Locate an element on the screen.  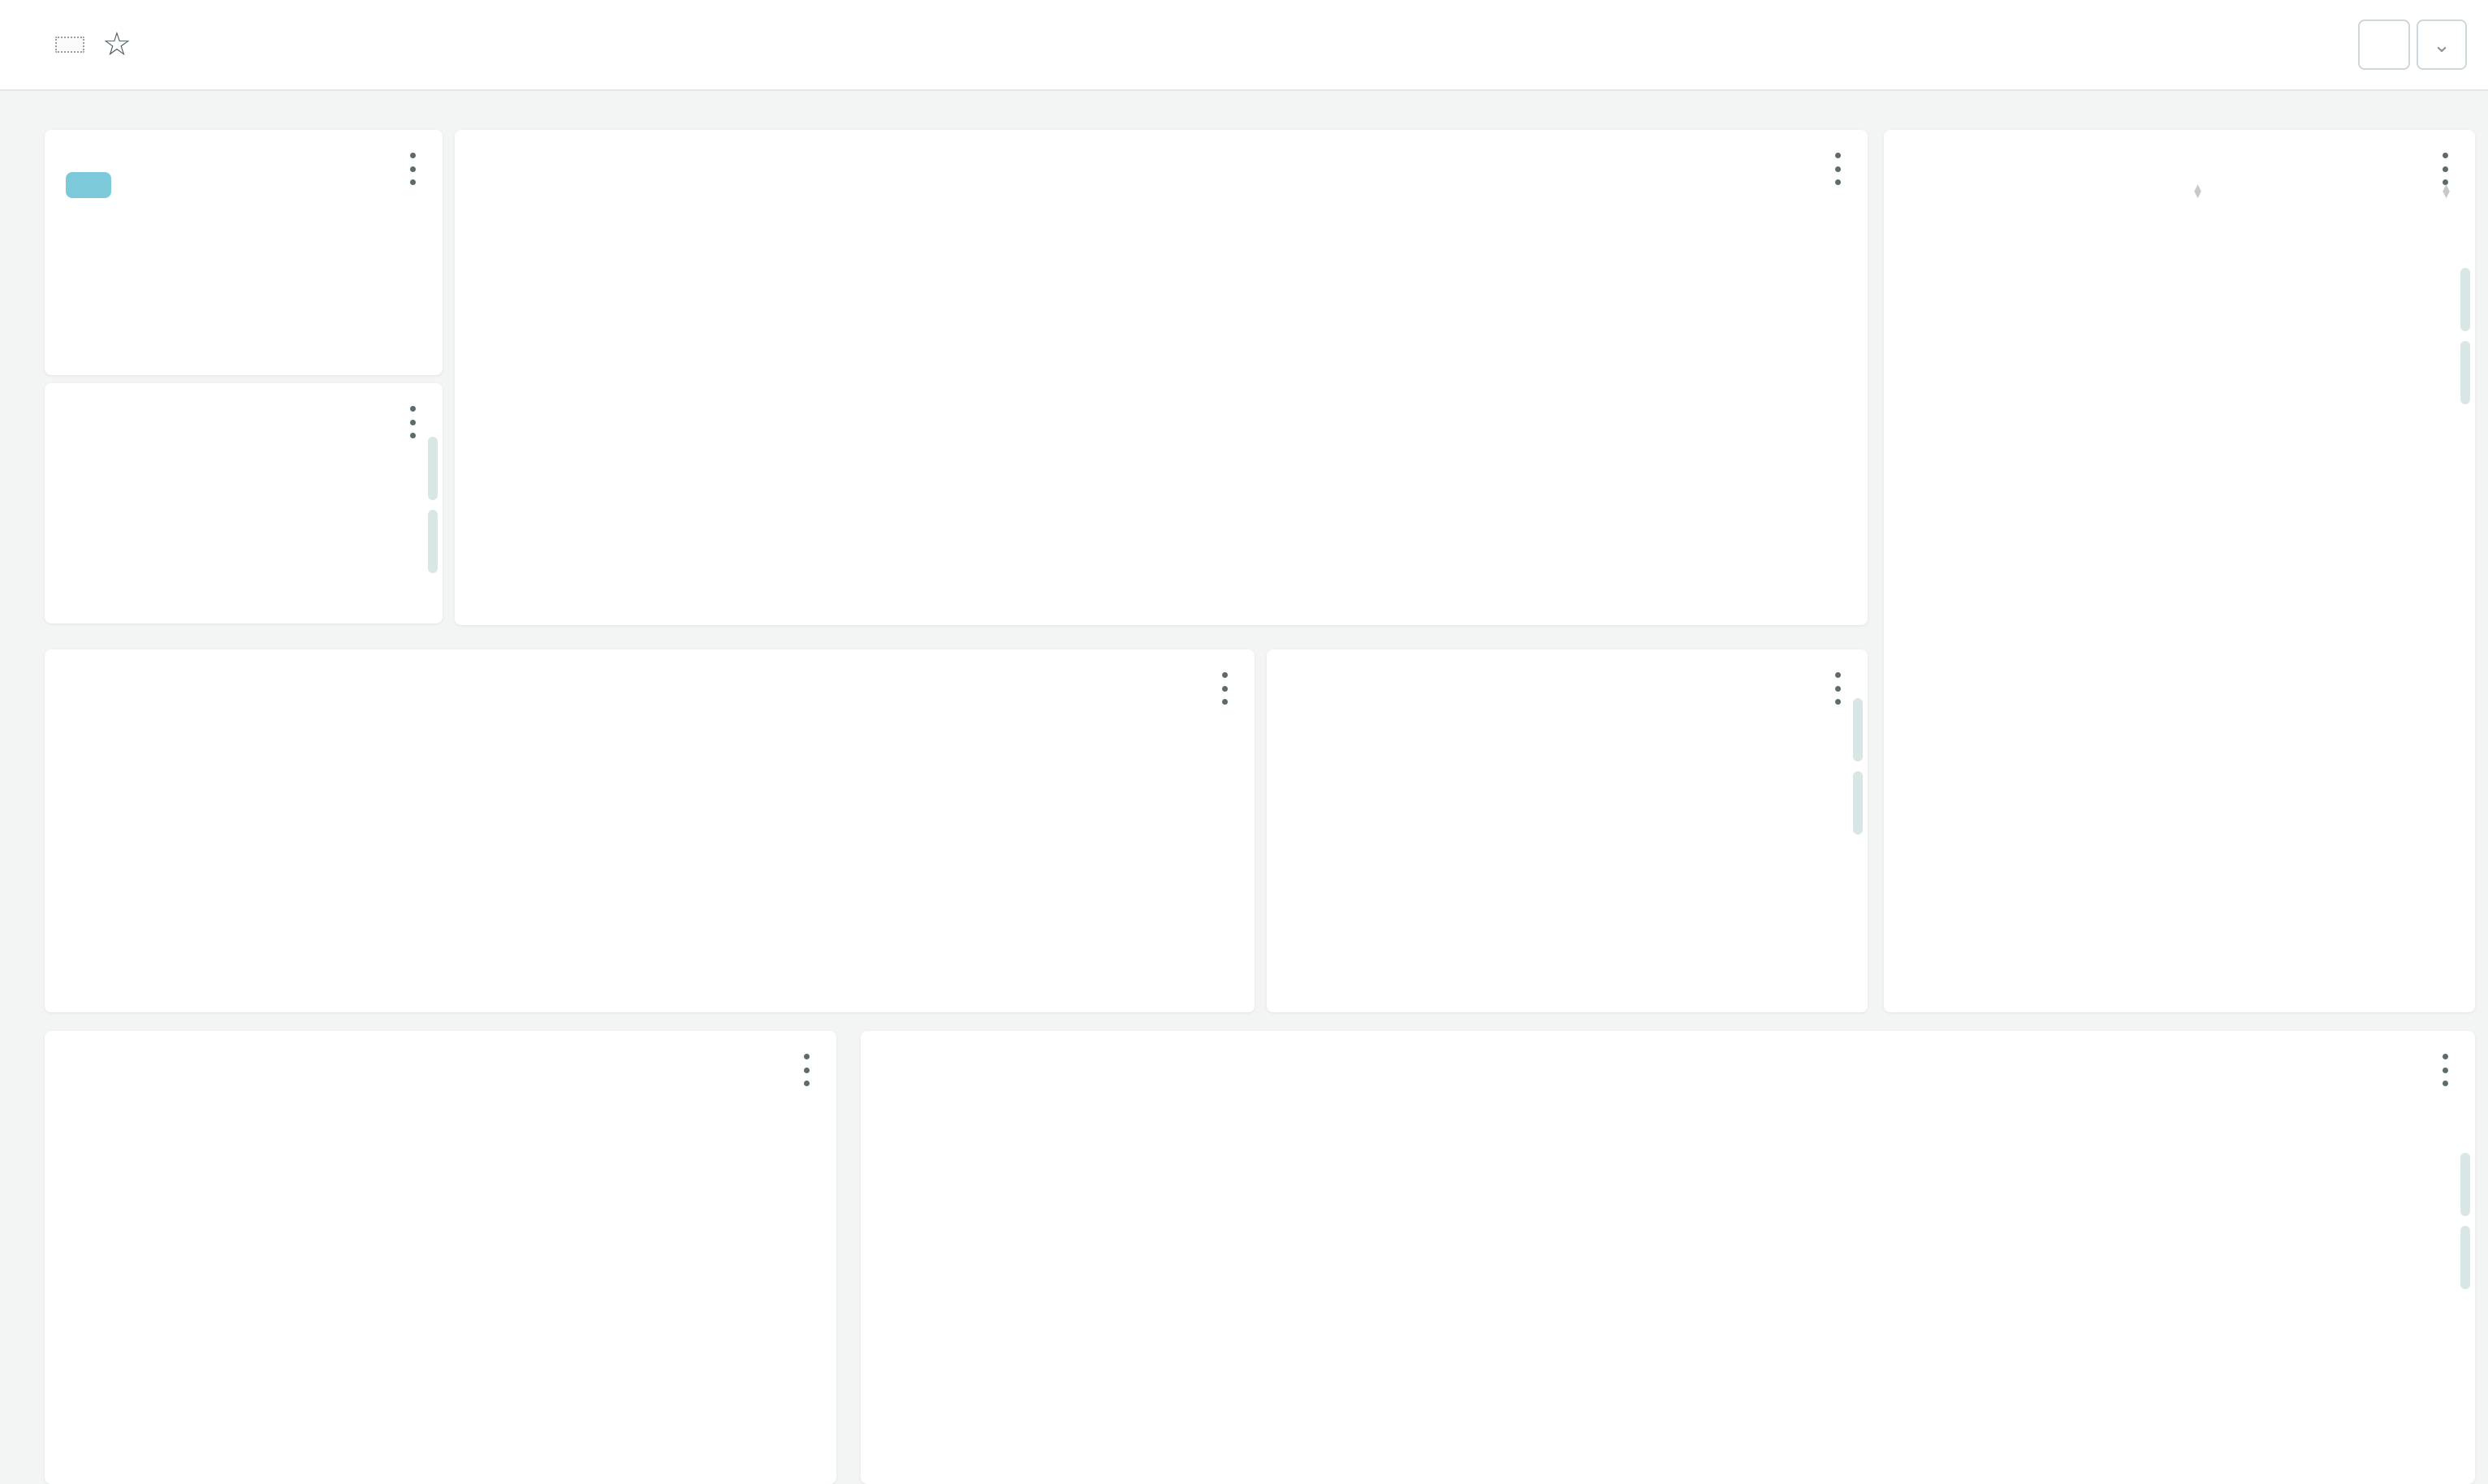
chevron-down-icon: ⌄ is located at coordinates (2442, 44).